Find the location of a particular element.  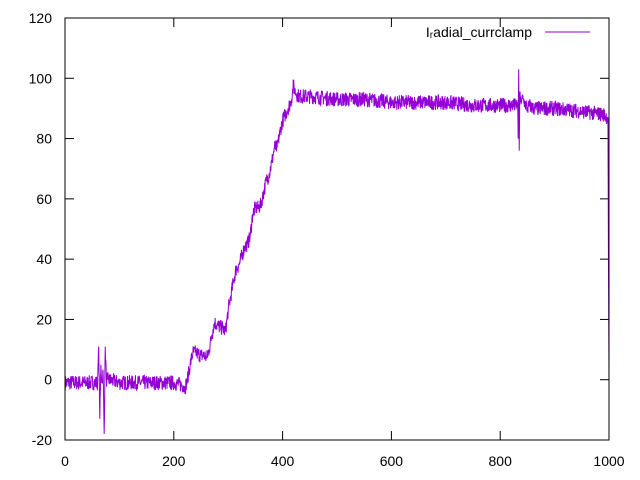

x-tick-label: 1000 is located at coordinates (608, 461).